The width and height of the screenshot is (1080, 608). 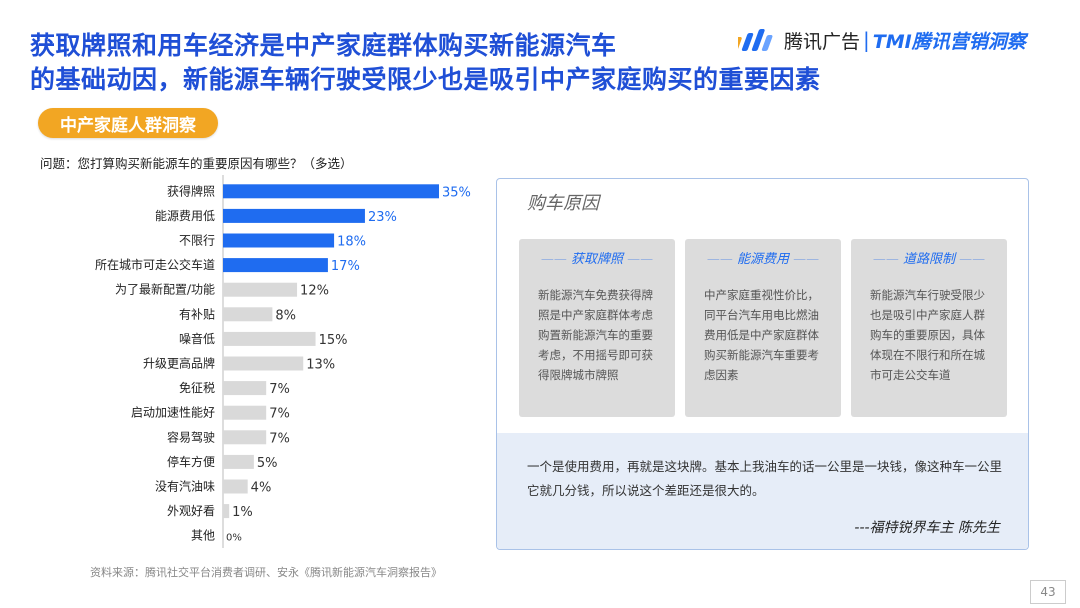 I want to click on card-heading: —— 获取牌照 ——, so click(x=597, y=259).